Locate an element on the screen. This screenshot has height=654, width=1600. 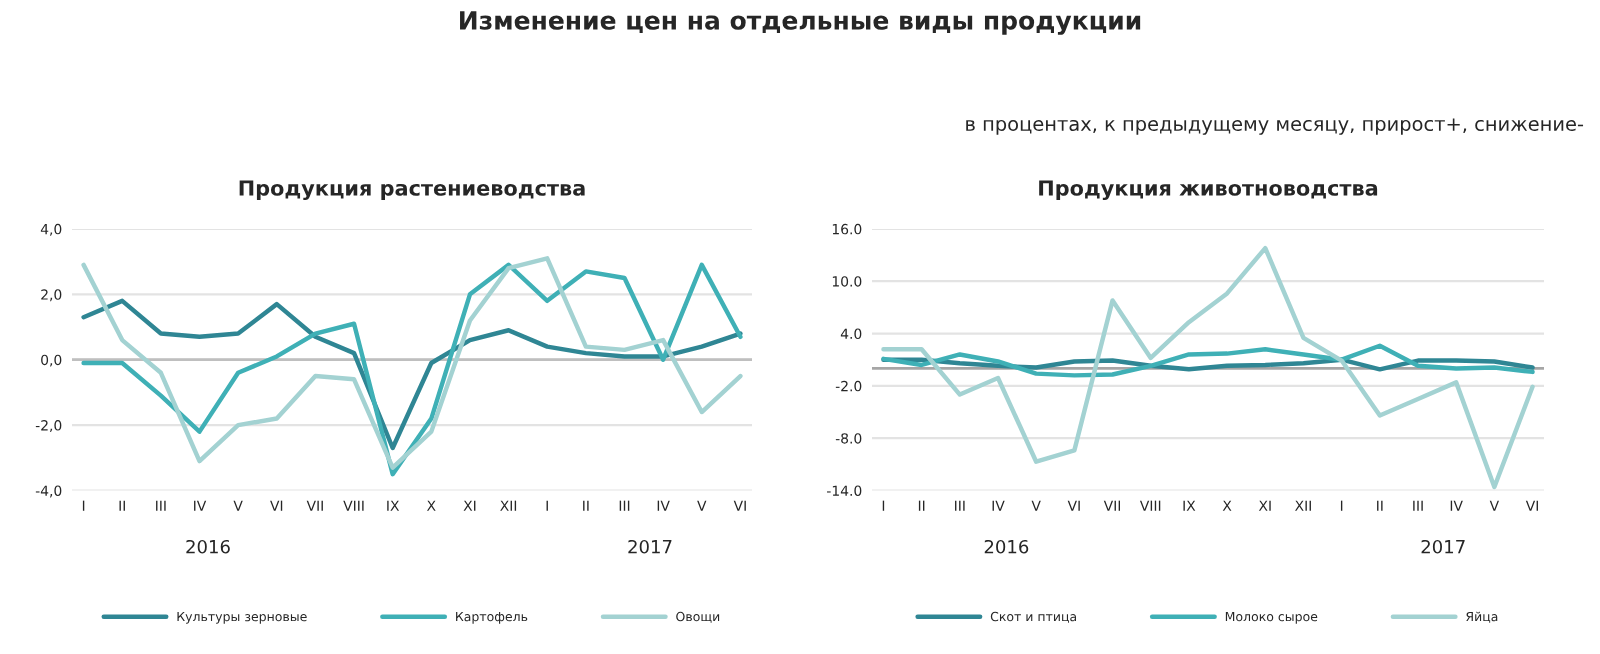
text: Изменение цен на отдельные виды продукции is located at coordinates (800, 23).